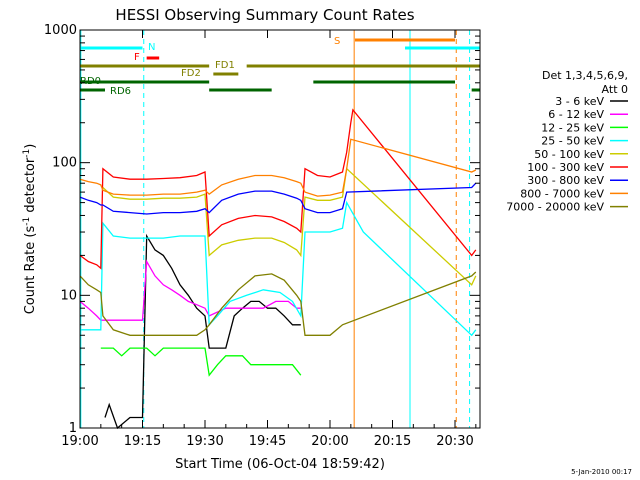 Image resolution: width=640 pixels, height=480 pixels. Describe the element at coordinates (30, 187) in the screenshot. I see `y-label-mid: detector` at that location.